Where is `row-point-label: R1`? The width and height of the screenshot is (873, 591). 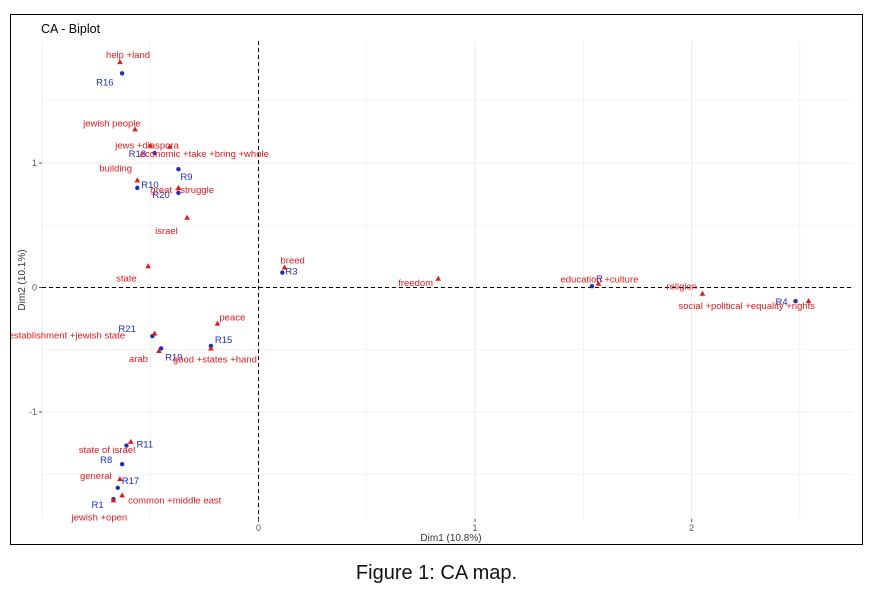
row-point-label: R1 is located at coordinates (97, 505).